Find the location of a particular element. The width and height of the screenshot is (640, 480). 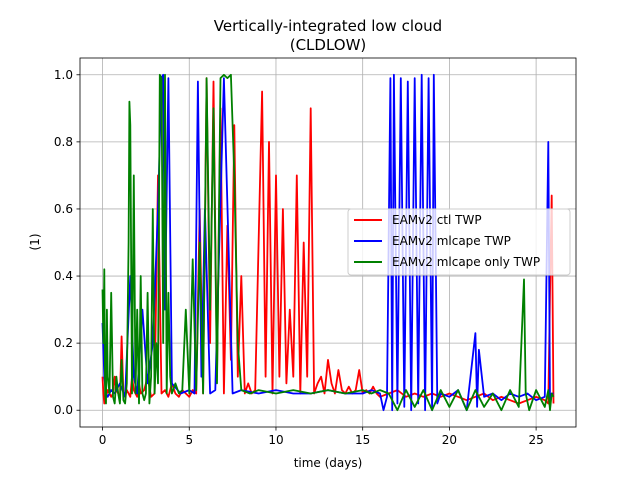

y-tick-label: 0.6 is located at coordinates (63, 209).